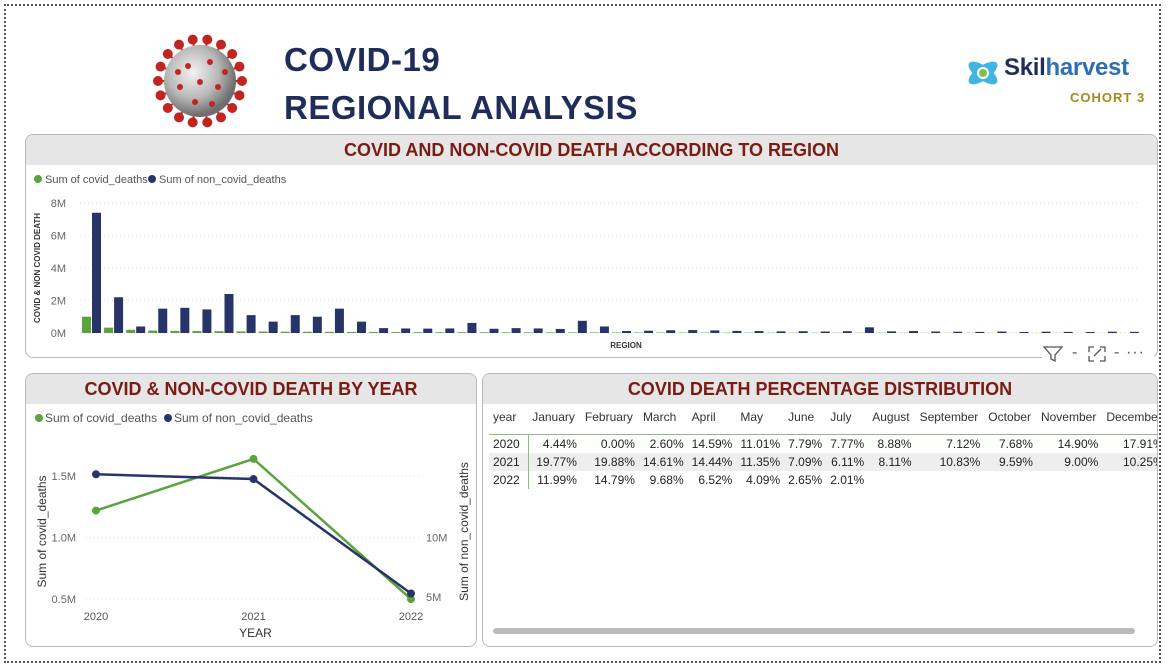 This screenshot has height=671, width=1169. I want to click on column-header: September, so click(949, 417).